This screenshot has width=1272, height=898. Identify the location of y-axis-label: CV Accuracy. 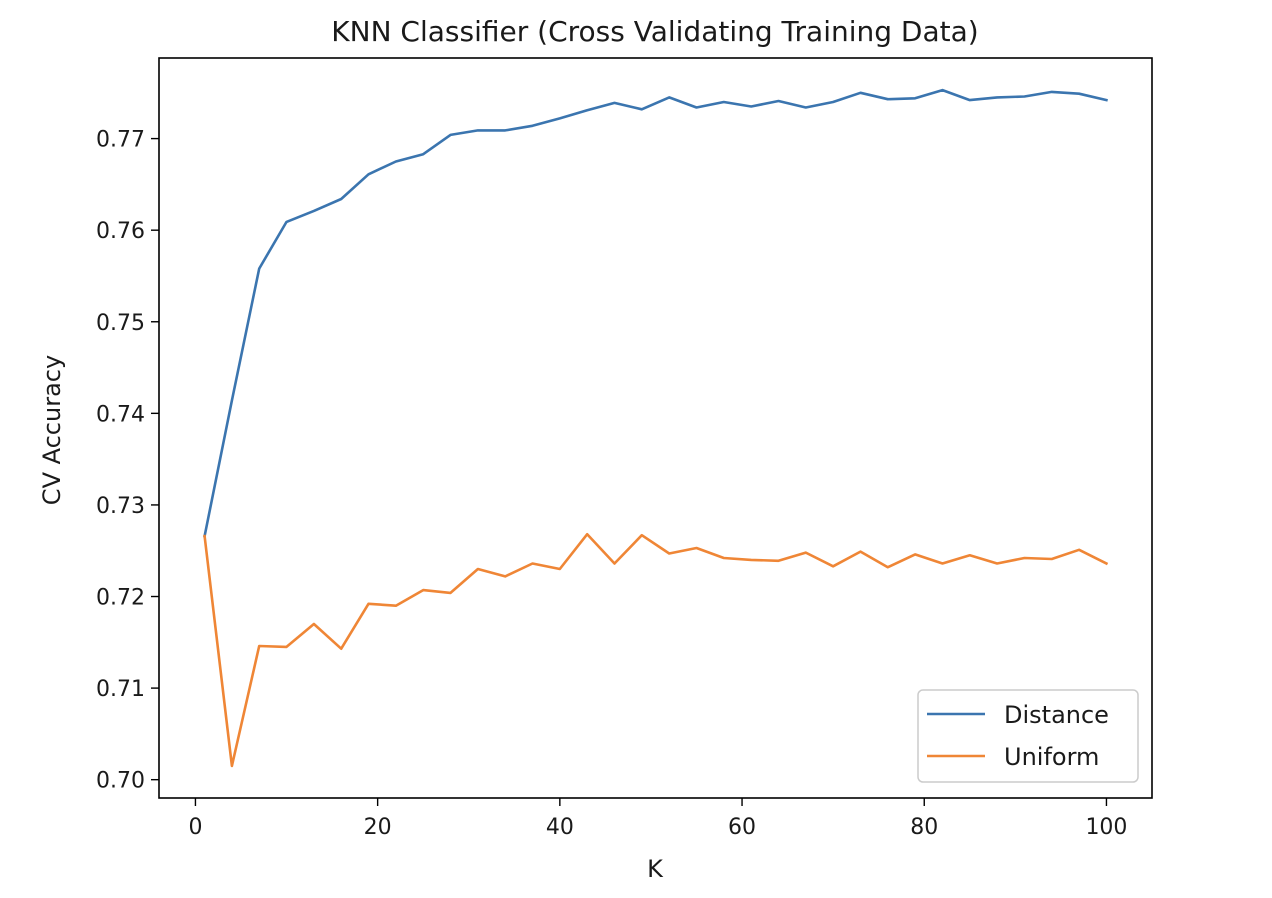
(52, 430).